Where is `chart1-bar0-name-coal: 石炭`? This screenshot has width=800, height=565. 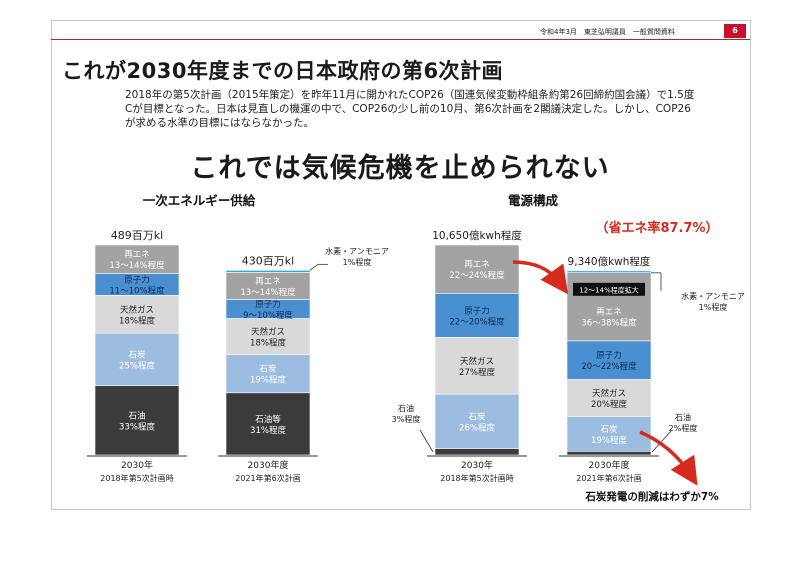
chart1-bar0-name-coal: 石炭 is located at coordinates (137, 355).